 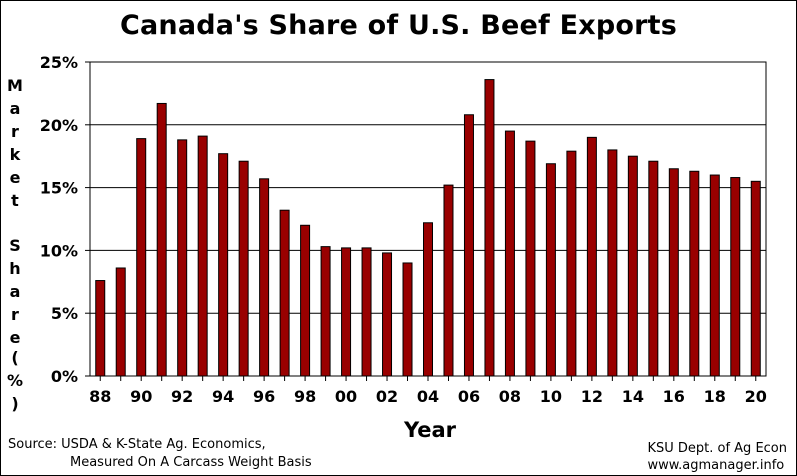 What do you see at coordinates (430, 430) in the screenshot?
I see `x-axis-label: Year` at bounding box center [430, 430].